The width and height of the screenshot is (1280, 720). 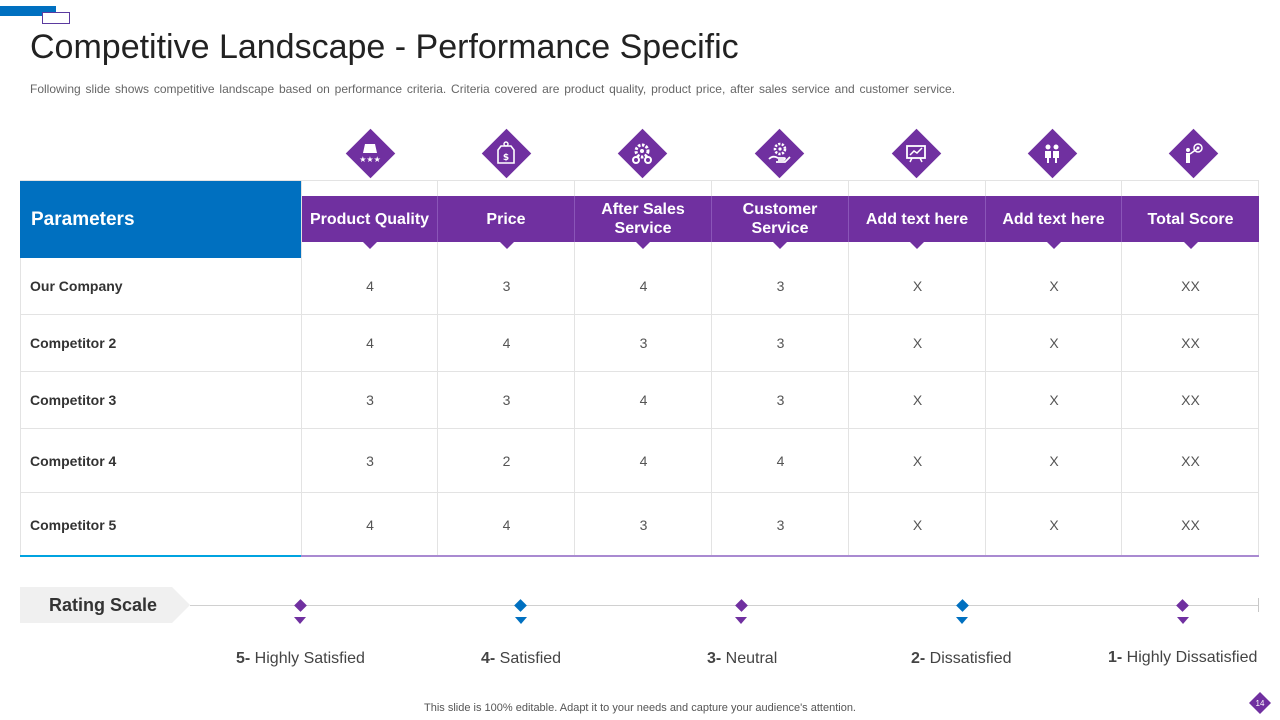 What do you see at coordinates (1183, 657) in the screenshot?
I see `rating-label-1: 1- Highly Dissatisfied` at bounding box center [1183, 657].